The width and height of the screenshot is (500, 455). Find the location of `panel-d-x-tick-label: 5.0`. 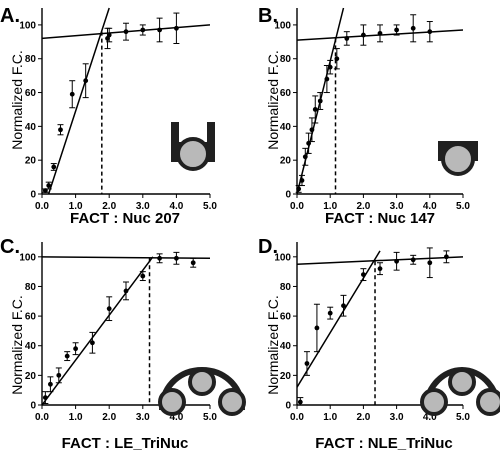

panel-d-x-tick-label: 5.0 is located at coordinates (463, 417).